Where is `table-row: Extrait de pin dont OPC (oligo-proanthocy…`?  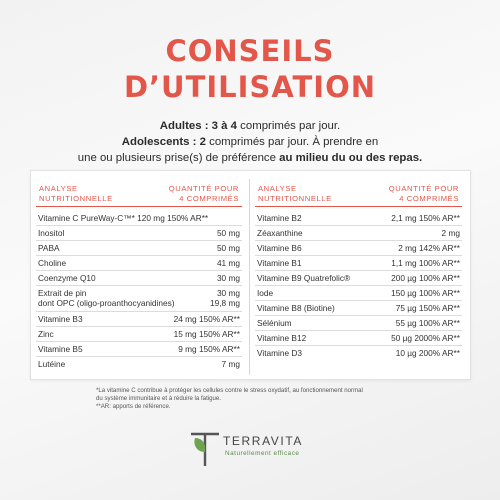
table-row: Extrait de pin dont OPC (oligo-proanthocy… is located at coordinates (139, 299).